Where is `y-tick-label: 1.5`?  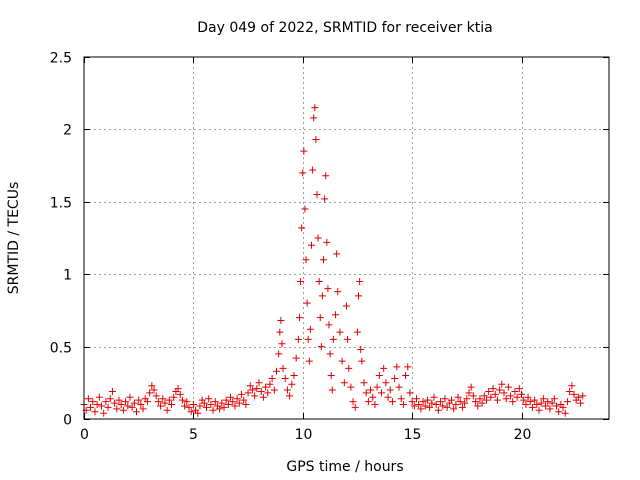
y-tick-label: 1.5 is located at coordinates (61, 204).